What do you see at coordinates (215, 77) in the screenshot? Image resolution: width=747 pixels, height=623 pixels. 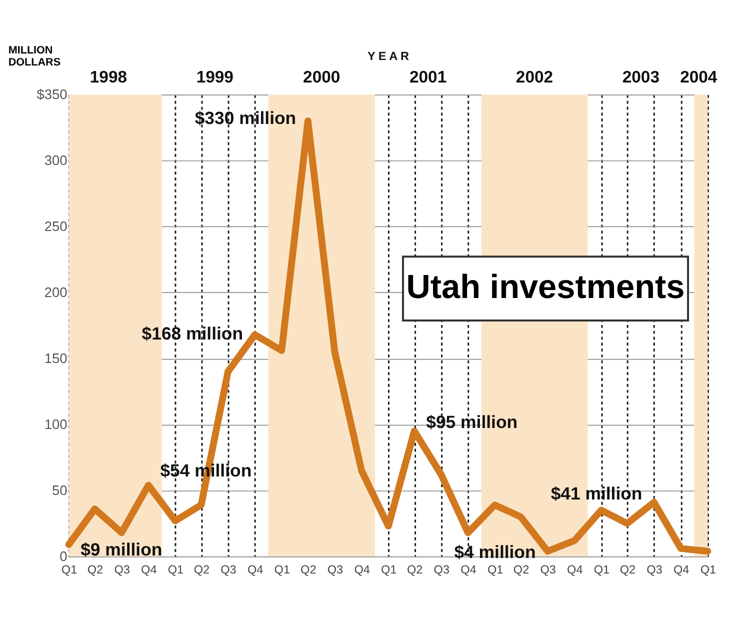 I see `x2-tick-label: 1999` at bounding box center [215, 77].